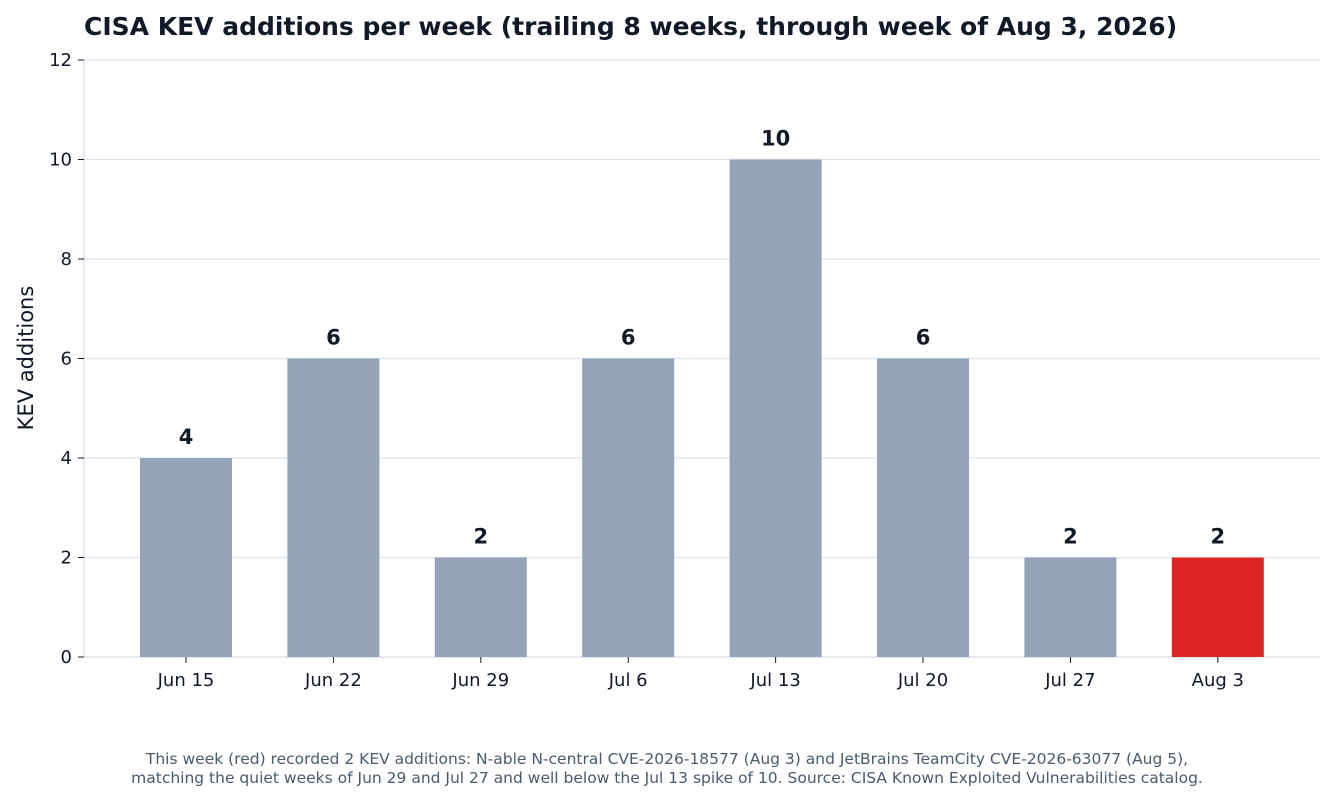 Image resolution: width=1335 pixels, height=803 pixels. I want to click on x-tick-label: Jul 20, so click(922, 680).